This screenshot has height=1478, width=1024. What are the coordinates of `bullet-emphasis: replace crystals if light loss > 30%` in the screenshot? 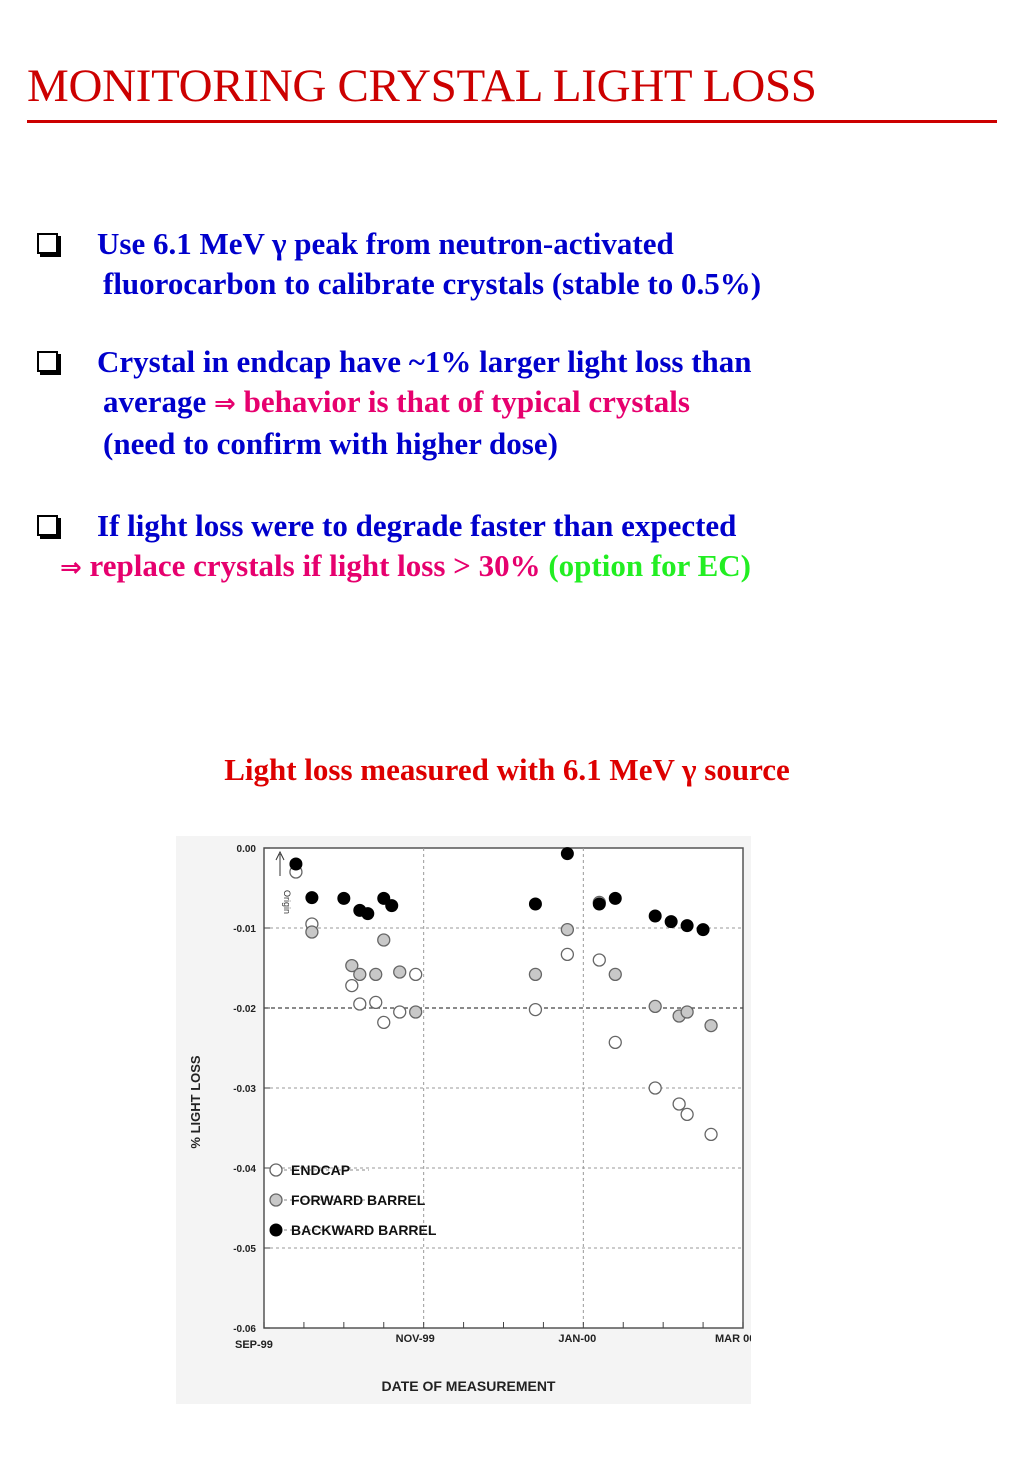 It's located at (315, 565).